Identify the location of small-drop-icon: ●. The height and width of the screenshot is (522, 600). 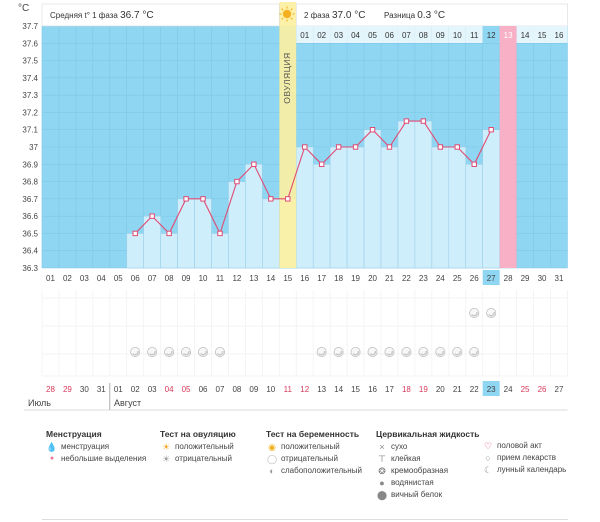
(52, 458).